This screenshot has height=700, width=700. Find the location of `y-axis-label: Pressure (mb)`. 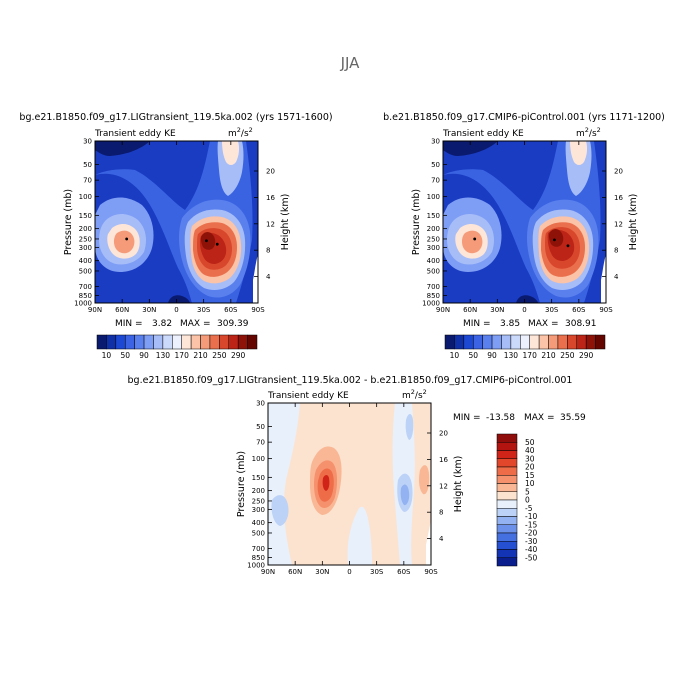

y-axis-label: Pressure (mb) is located at coordinates (416, 222).